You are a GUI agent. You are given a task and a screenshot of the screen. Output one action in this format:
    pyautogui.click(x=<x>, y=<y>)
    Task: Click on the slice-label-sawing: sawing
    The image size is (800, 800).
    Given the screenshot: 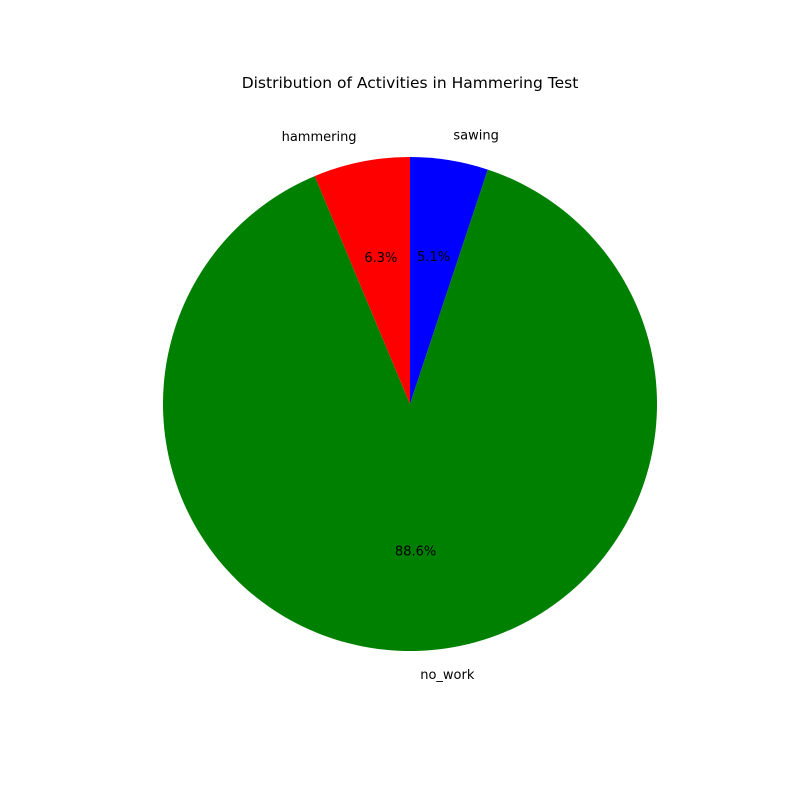 What is the action you would take?
    pyautogui.click(x=475, y=135)
    